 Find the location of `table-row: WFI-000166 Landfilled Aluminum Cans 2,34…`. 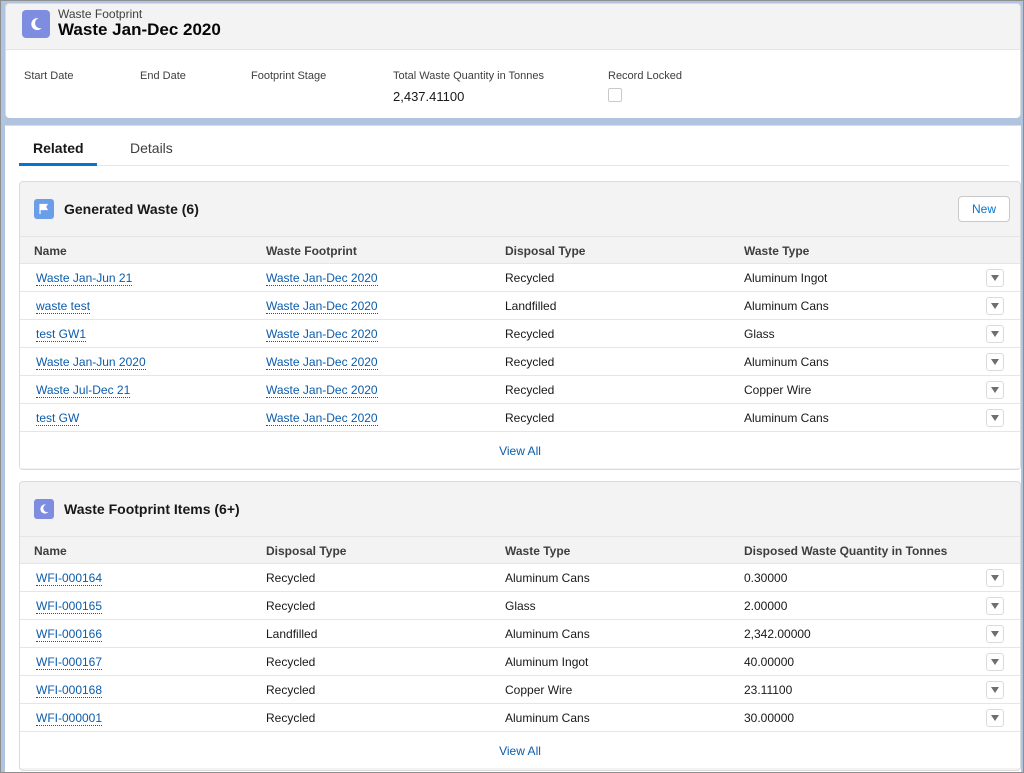

table-row: WFI-000166 Landfilled Aluminum Cans 2,34… is located at coordinates (520, 634).